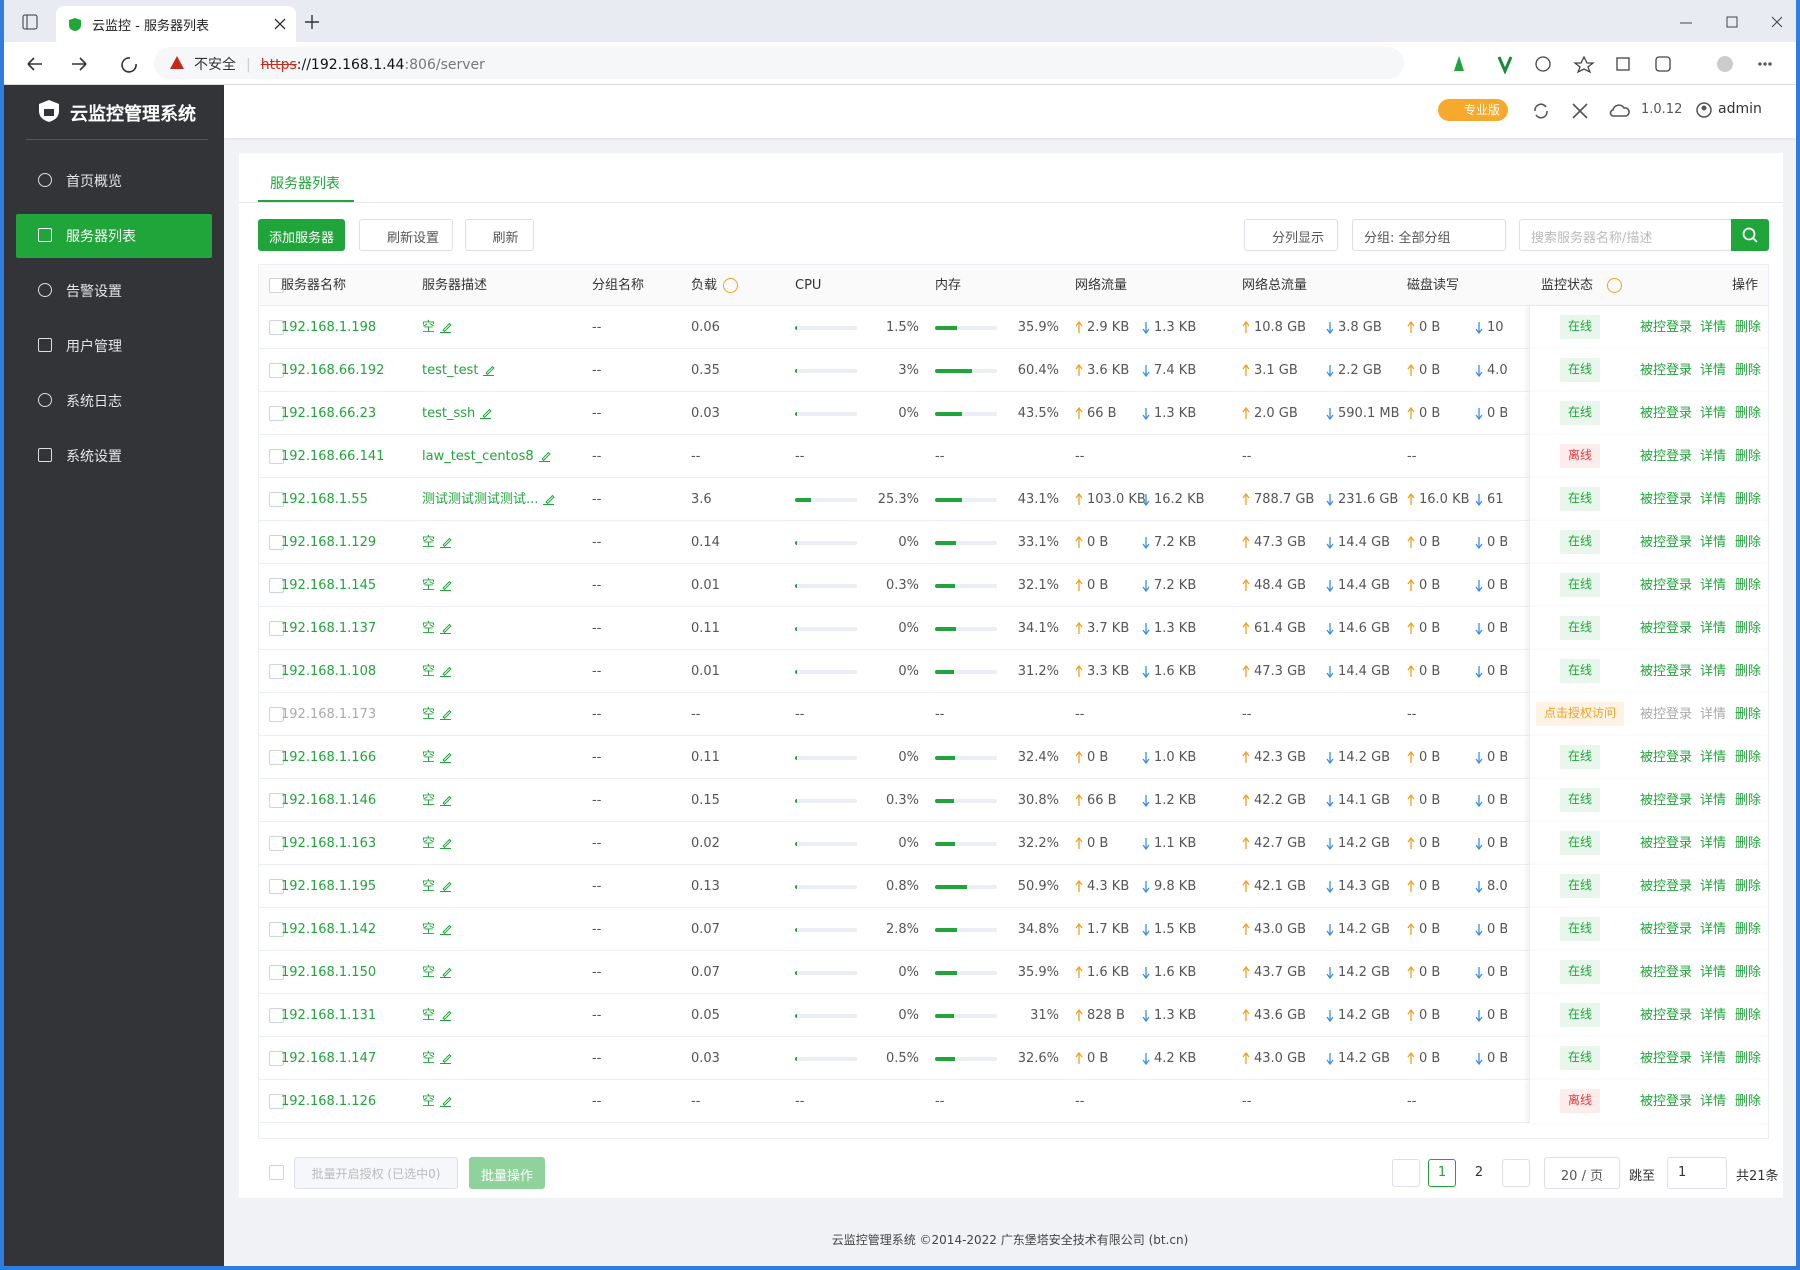  What do you see at coordinates (329, 542) in the screenshot?
I see `server-name: 192.168.1.129` at bounding box center [329, 542].